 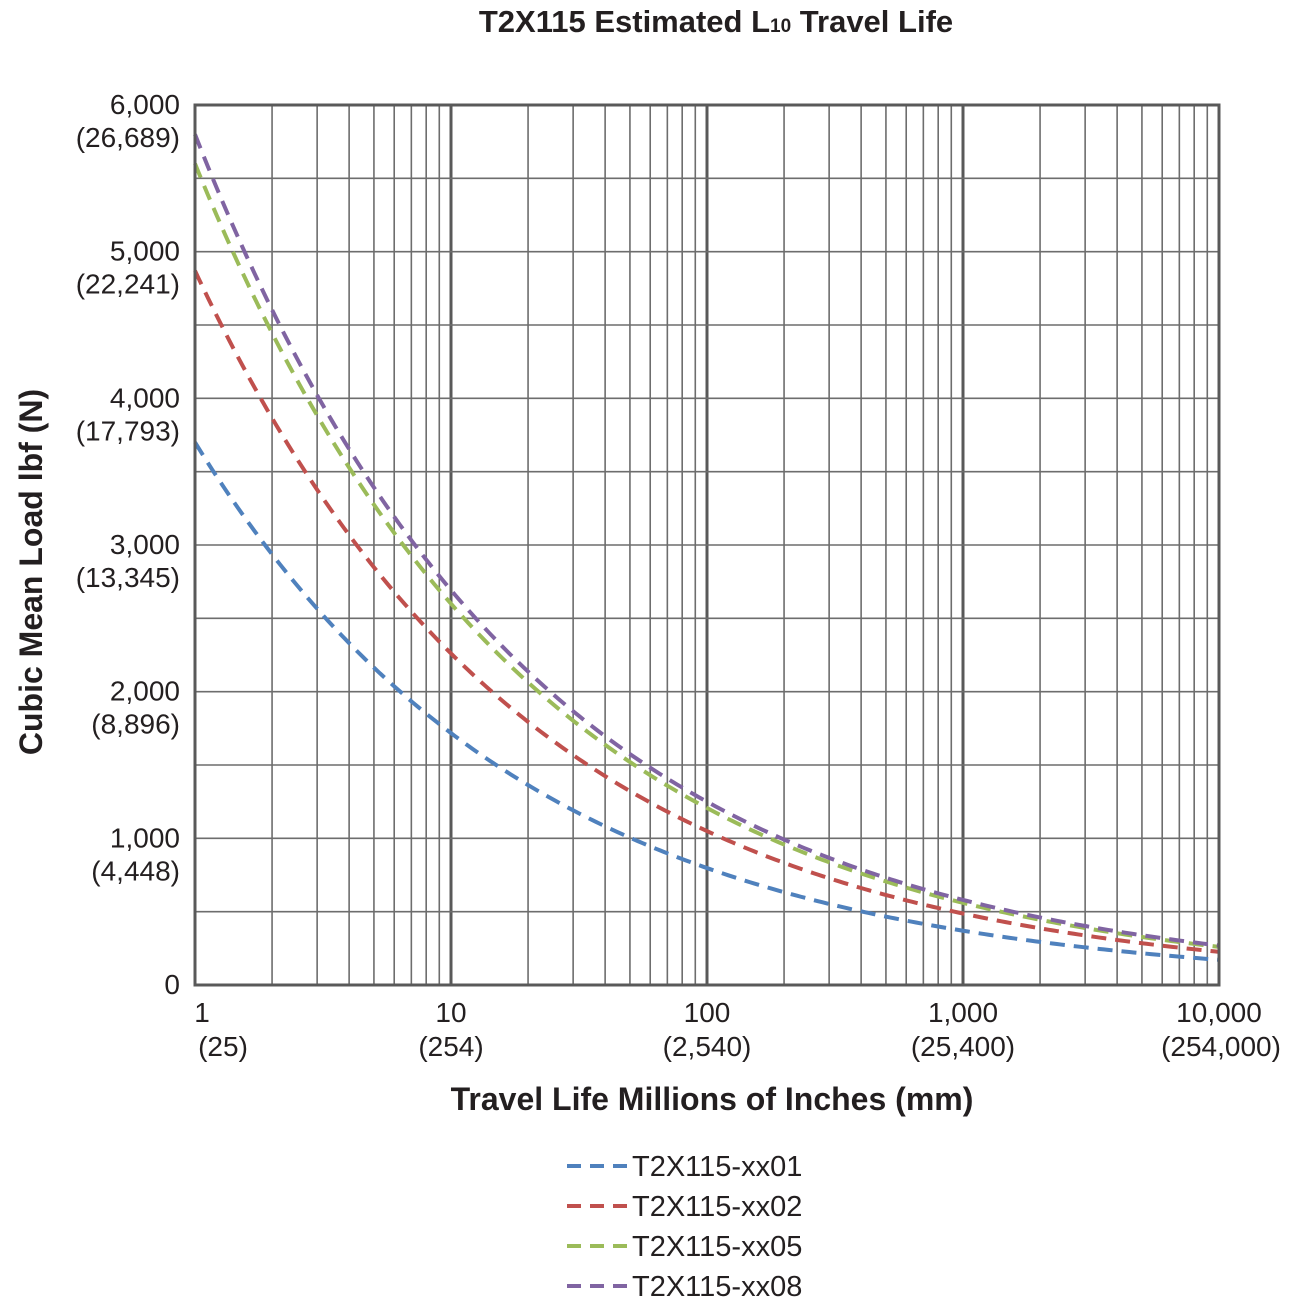 What do you see at coordinates (717, 1207) in the screenshot?
I see `legend-label: T2X115-xx02` at bounding box center [717, 1207].